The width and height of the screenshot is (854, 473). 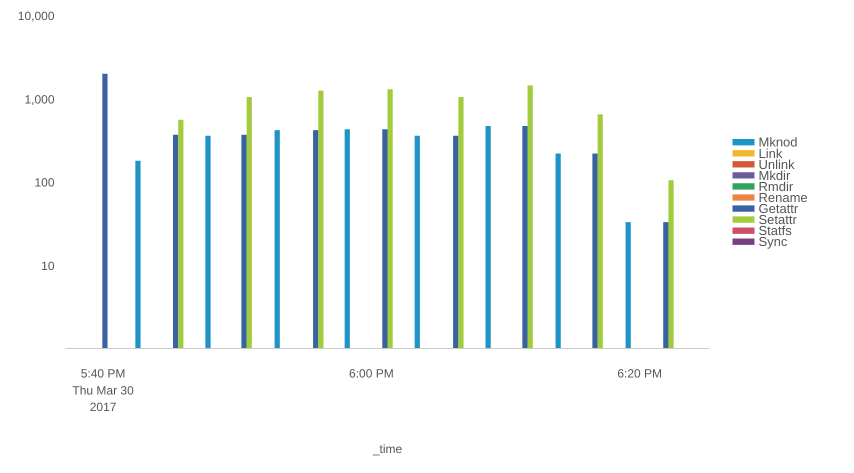 What do you see at coordinates (639, 373) in the screenshot?
I see `x-tick-label: 6:20 PM` at bounding box center [639, 373].